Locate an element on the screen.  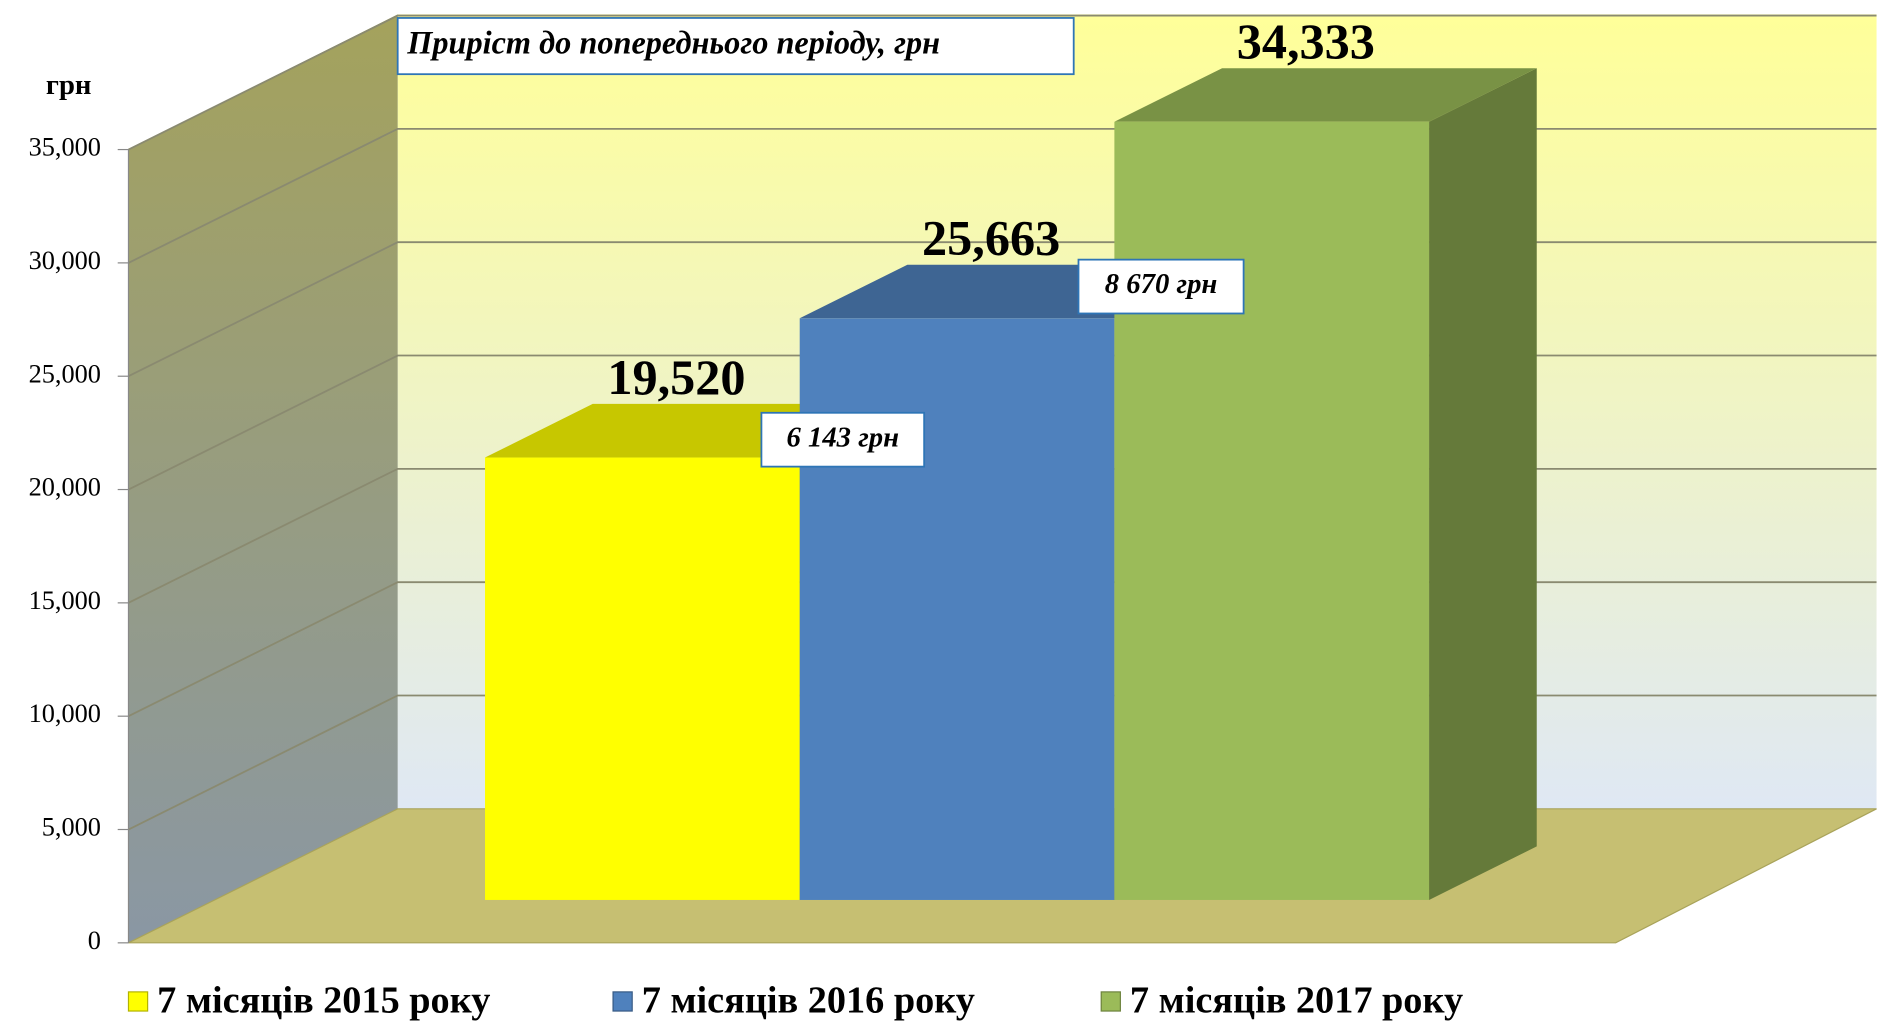
annotation: Приріст до попереднього періоду, грн is located at coordinates (673, 42).